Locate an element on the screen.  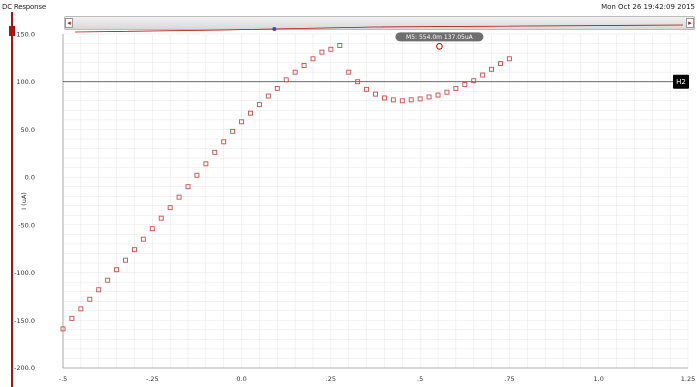
y-axis-label: I (uA) is located at coordinates (24, 201).